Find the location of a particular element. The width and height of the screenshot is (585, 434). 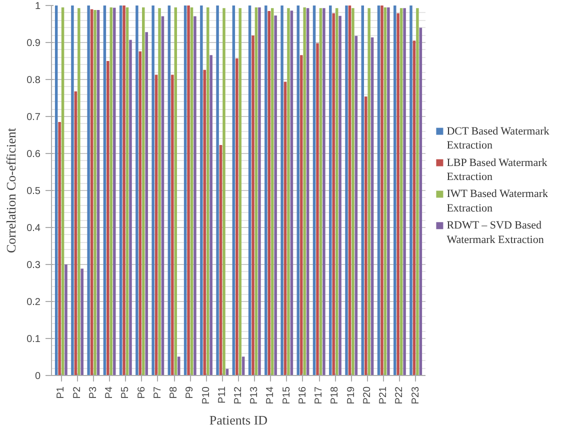

y-tick-label: 1 is located at coordinates (37, 6).